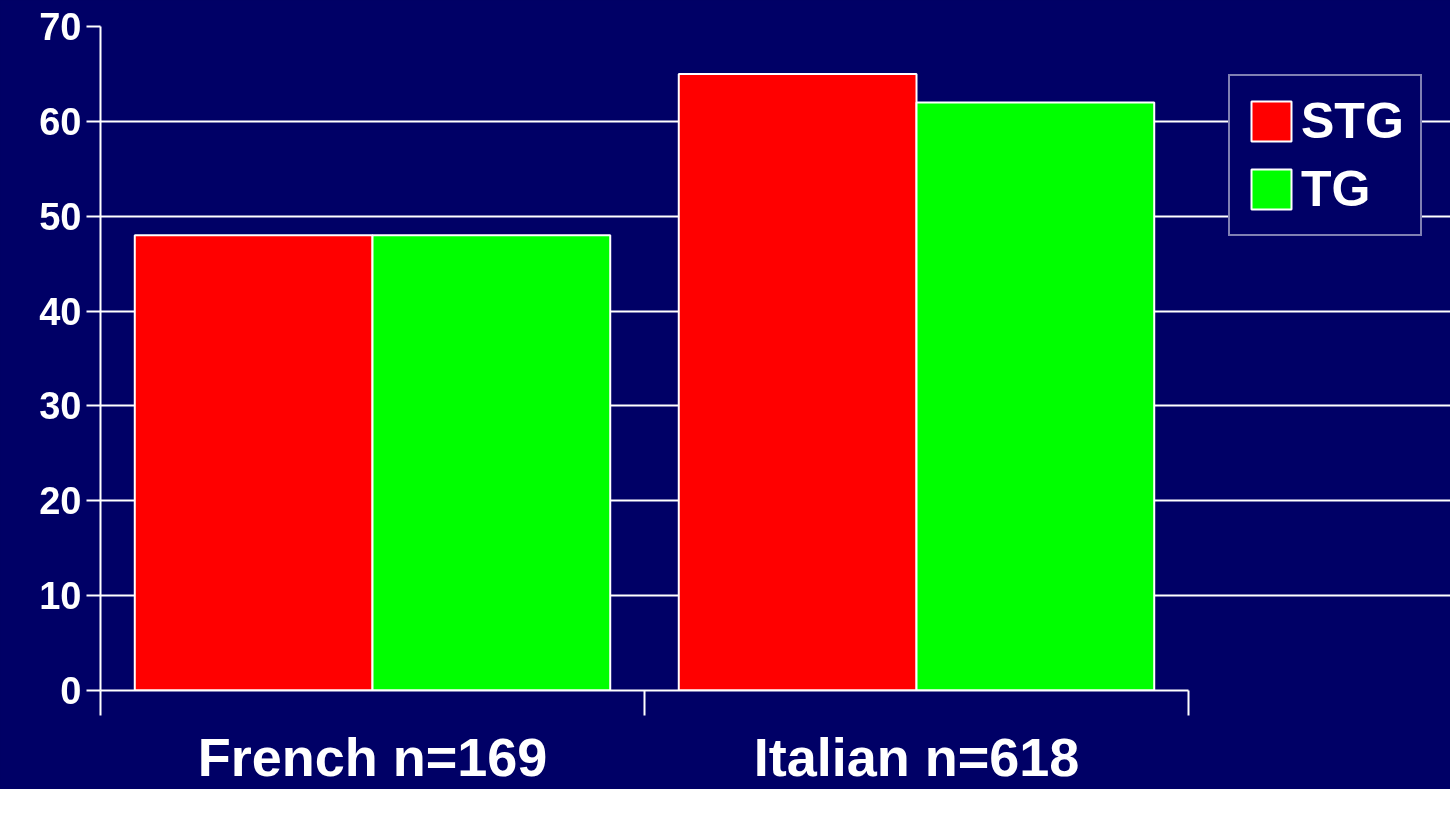 The image size is (1452, 835). What do you see at coordinates (60, 27) in the screenshot?
I see `y-tick-label: 70` at bounding box center [60, 27].